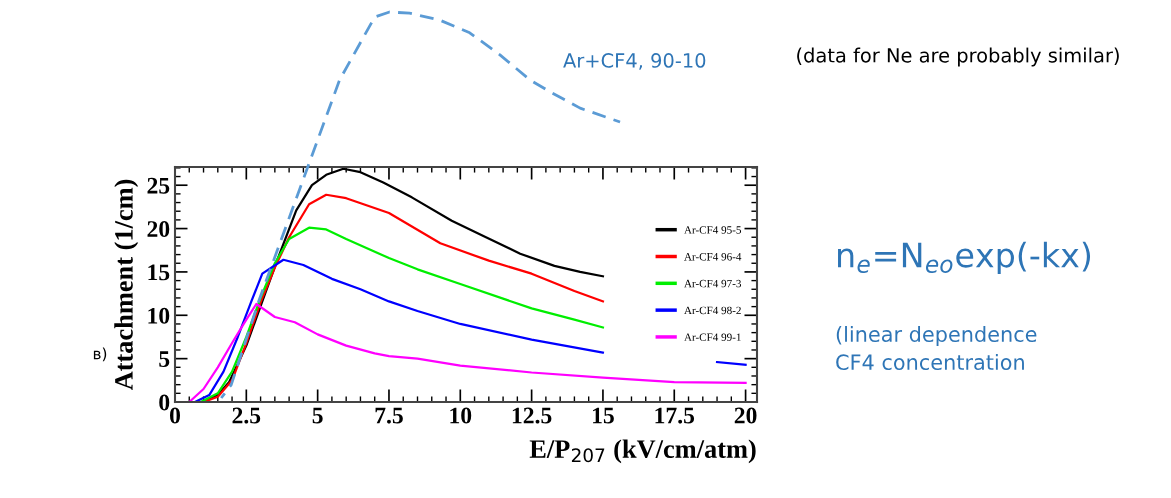 This screenshot has height=498, width=1171. Describe the element at coordinates (745, 415) in the screenshot. I see `x-tick-label: 20` at that location.